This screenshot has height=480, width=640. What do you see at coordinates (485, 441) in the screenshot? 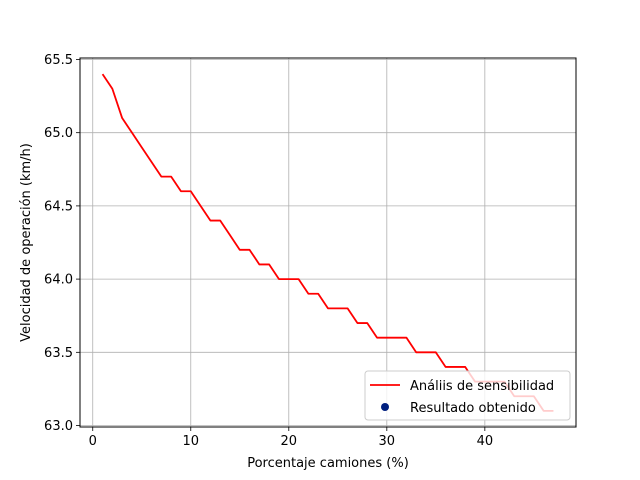
I see `x-tick-label: 40` at bounding box center [485, 441].